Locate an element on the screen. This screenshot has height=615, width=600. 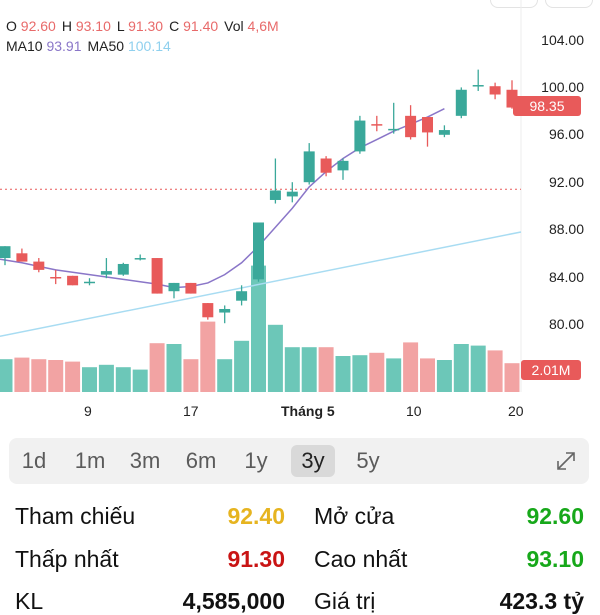
range-button-1y: 1y is located at coordinates (256, 460).